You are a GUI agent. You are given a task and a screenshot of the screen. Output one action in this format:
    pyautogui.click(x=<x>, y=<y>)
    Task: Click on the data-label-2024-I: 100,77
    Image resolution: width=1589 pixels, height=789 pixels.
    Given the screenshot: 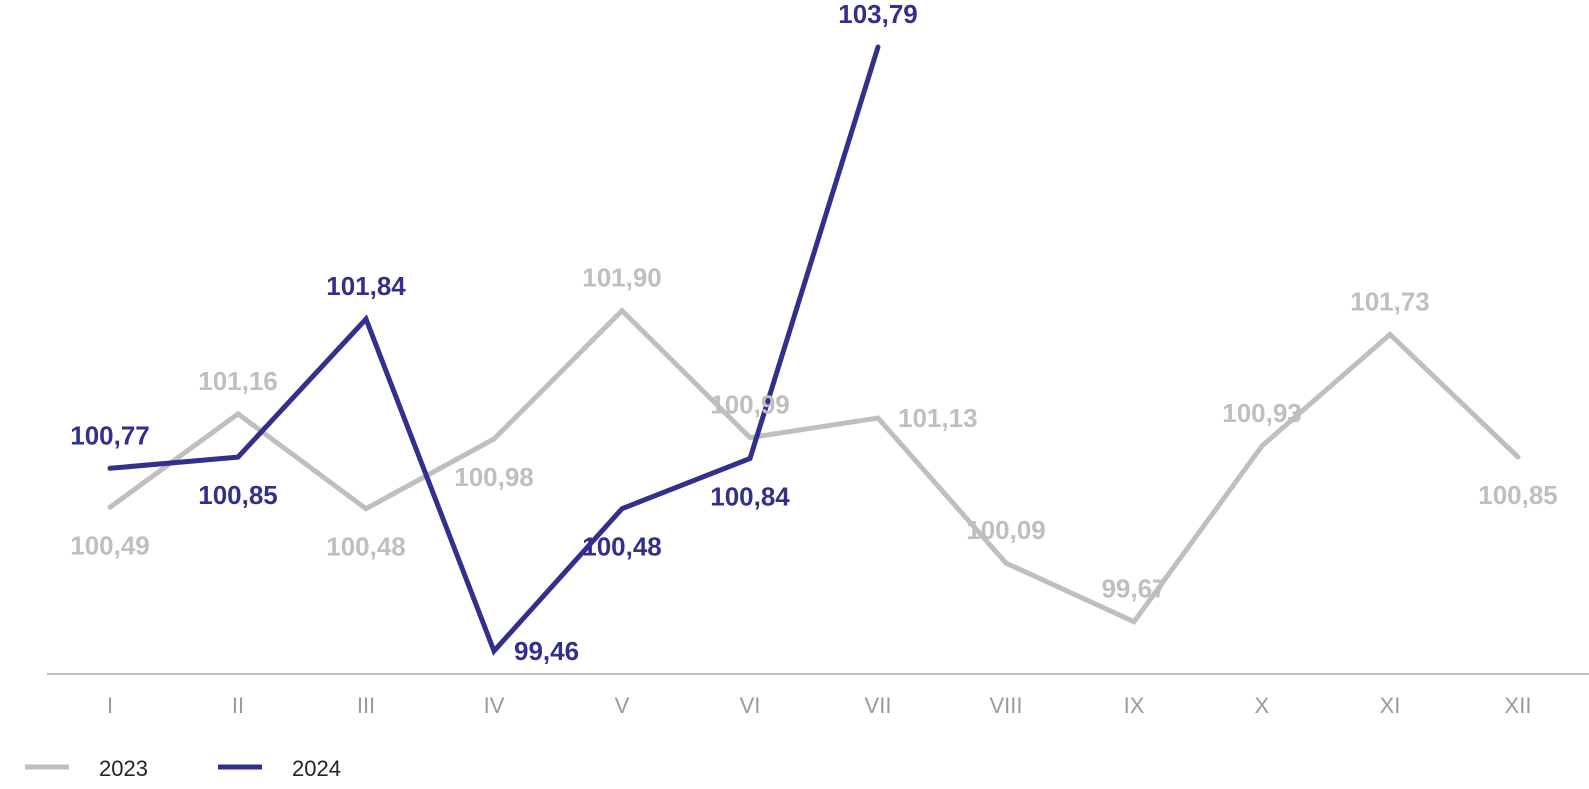 What is the action you would take?
    pyautogui.click(x=110, y=435)
    